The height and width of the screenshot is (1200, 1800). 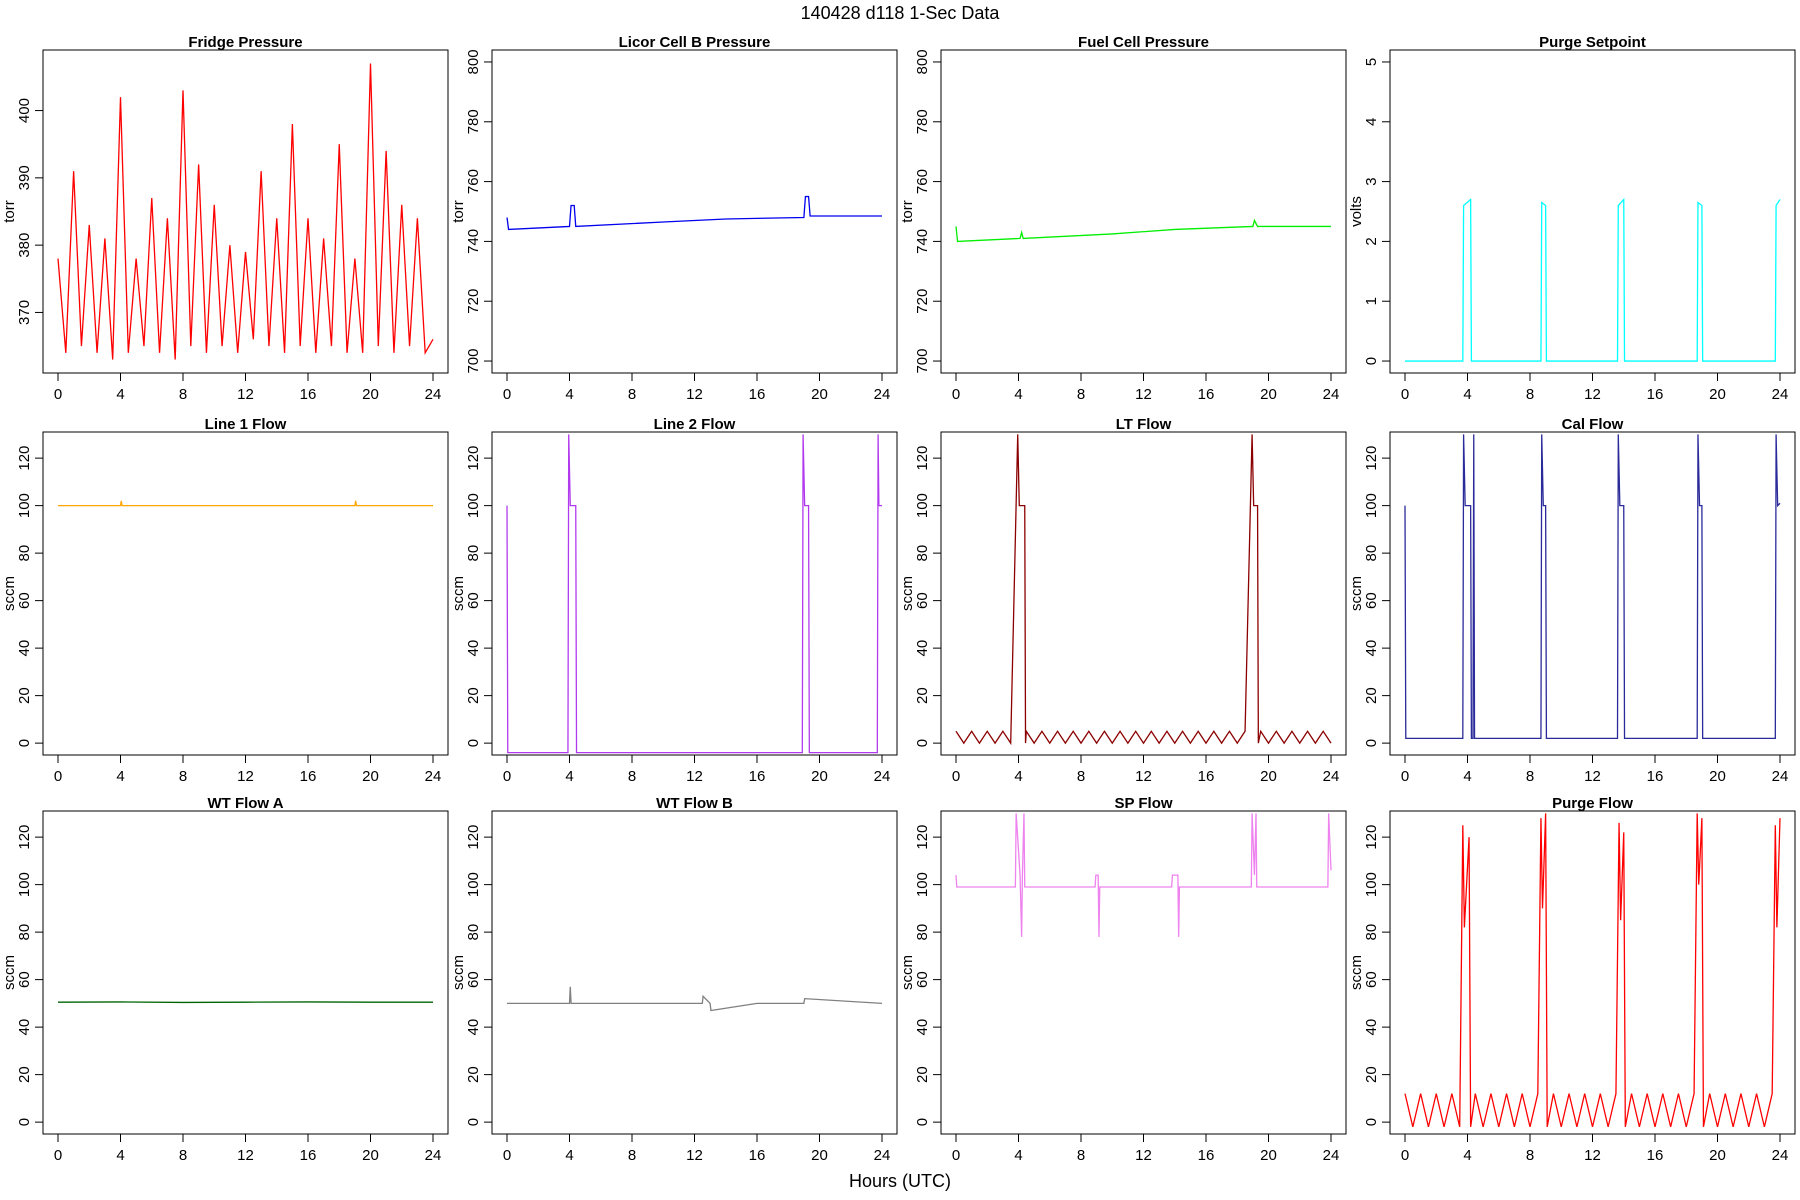 I want to click on panel-title: Line 2 Flow, so click(x=695, y=424).